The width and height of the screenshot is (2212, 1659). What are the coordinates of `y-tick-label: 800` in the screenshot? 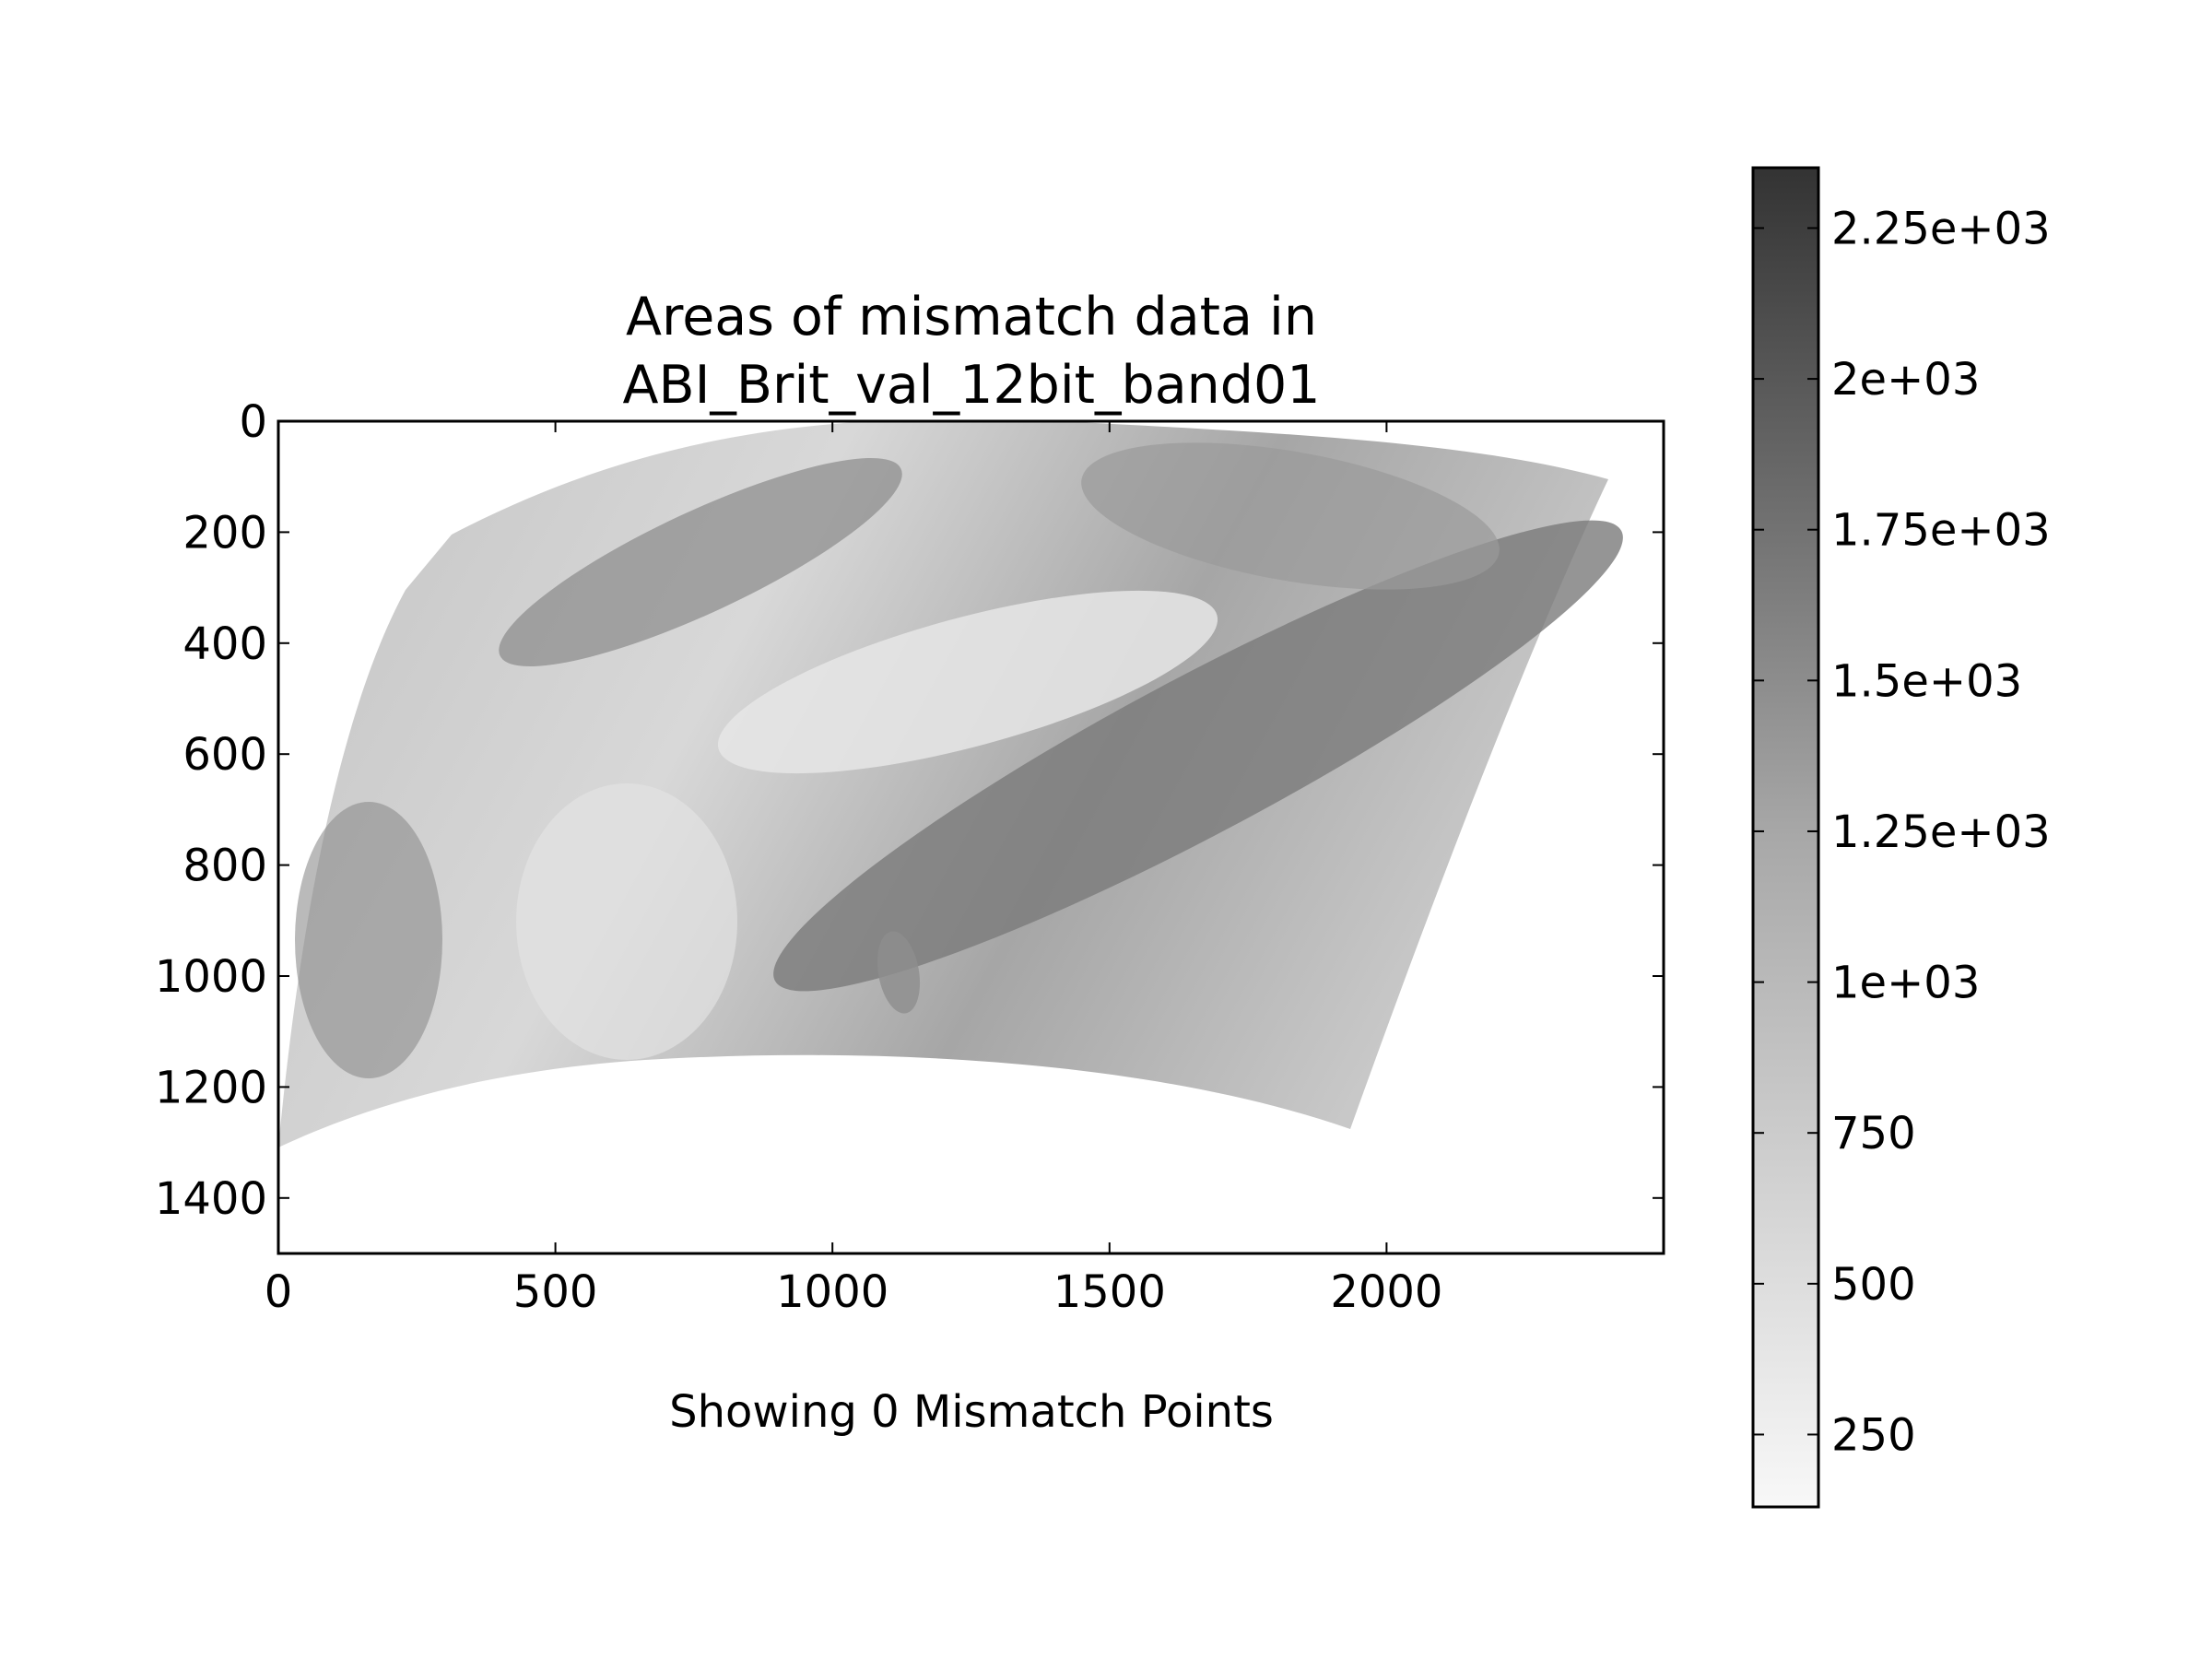 It's located at (224, 866).